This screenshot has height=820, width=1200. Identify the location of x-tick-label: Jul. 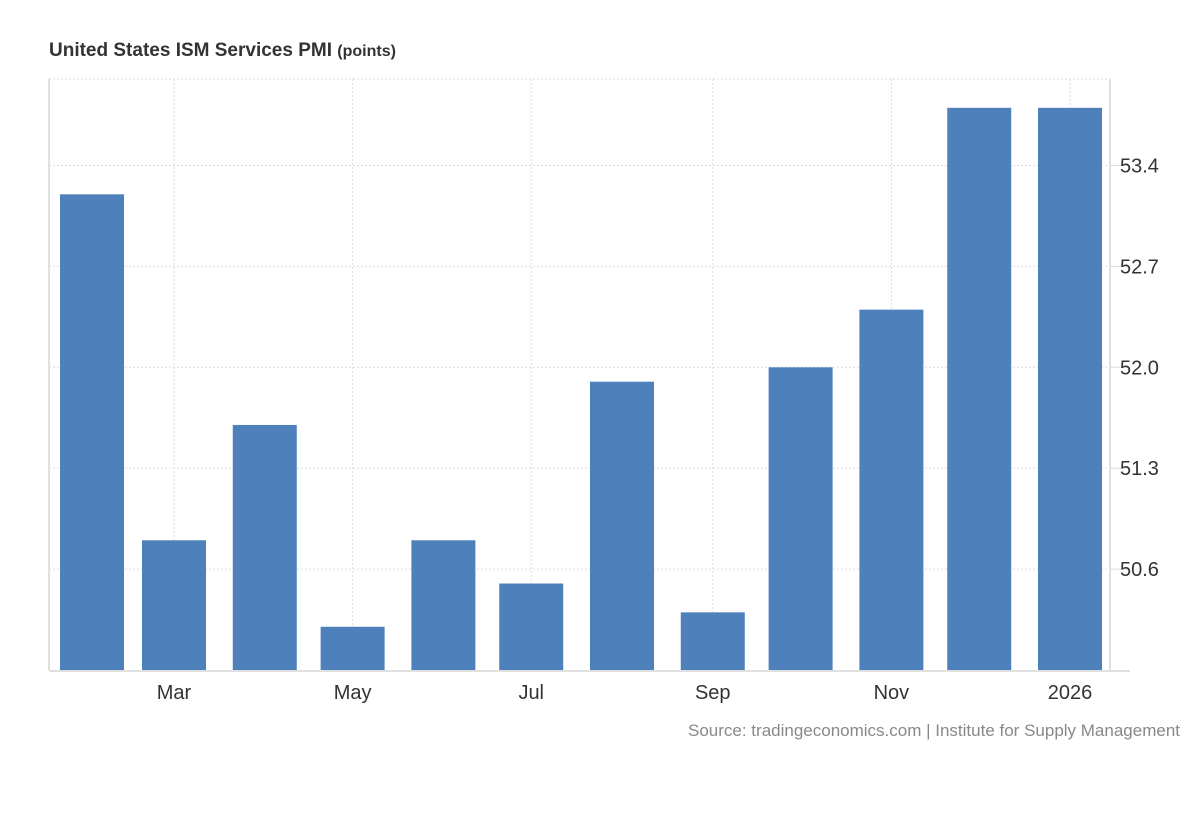
(531, 693).